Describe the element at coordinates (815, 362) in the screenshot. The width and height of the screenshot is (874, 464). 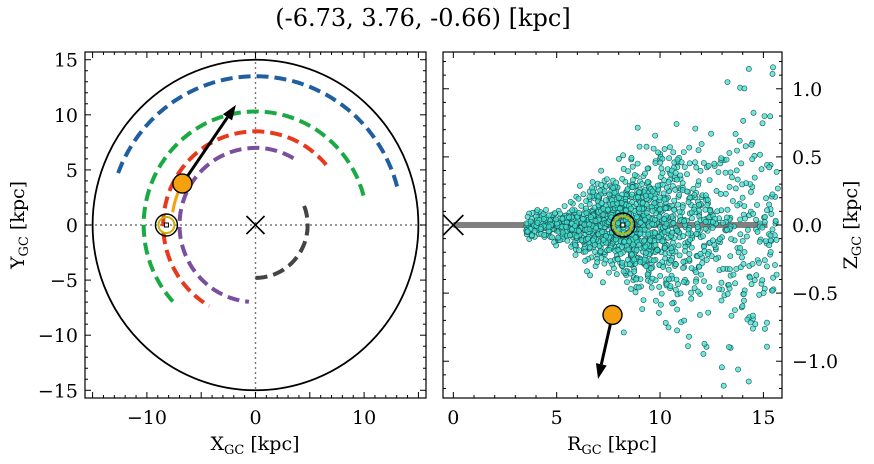
I see `right-y-tick-label: −1.0` at that location.